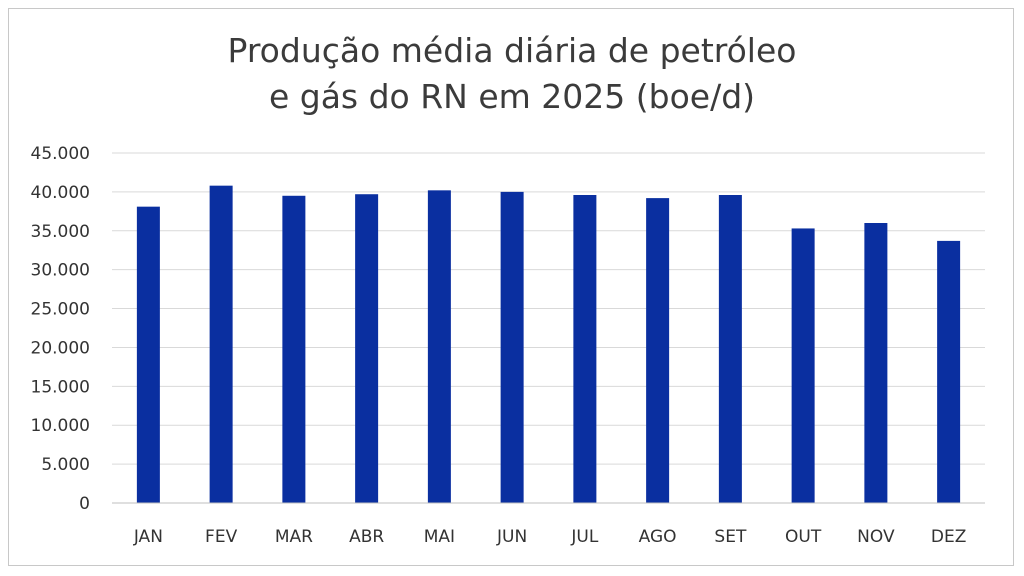 Image resolution: width=1024 pixels, height=576 pixels. What do you see at coordinates (550, 537) in the screenshot?
I see `x-axis-ticks: JAN FEV MAR ABR MAI JUN JUL AGO SET OUT NOV DEZ` at bounding box center [550, 537].